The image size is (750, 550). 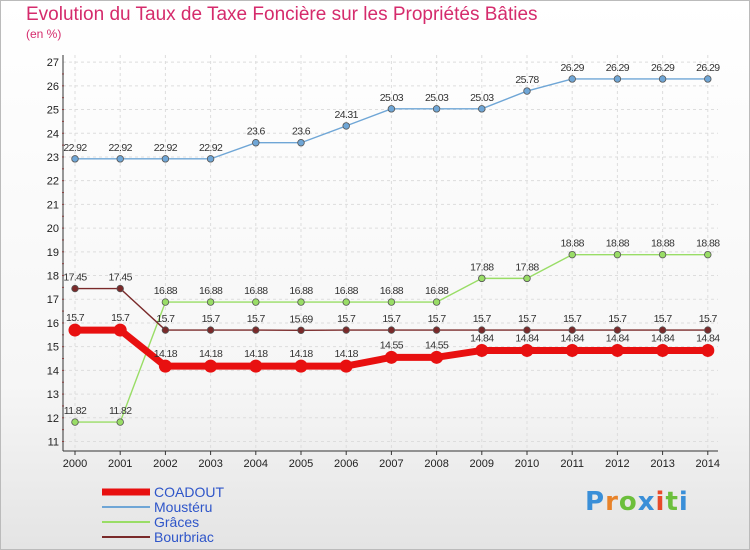 What do you see at coordinates (53, 300) in the screenshot?
I see `y-tick-label-17: 17` at bounding box center [53, 300].